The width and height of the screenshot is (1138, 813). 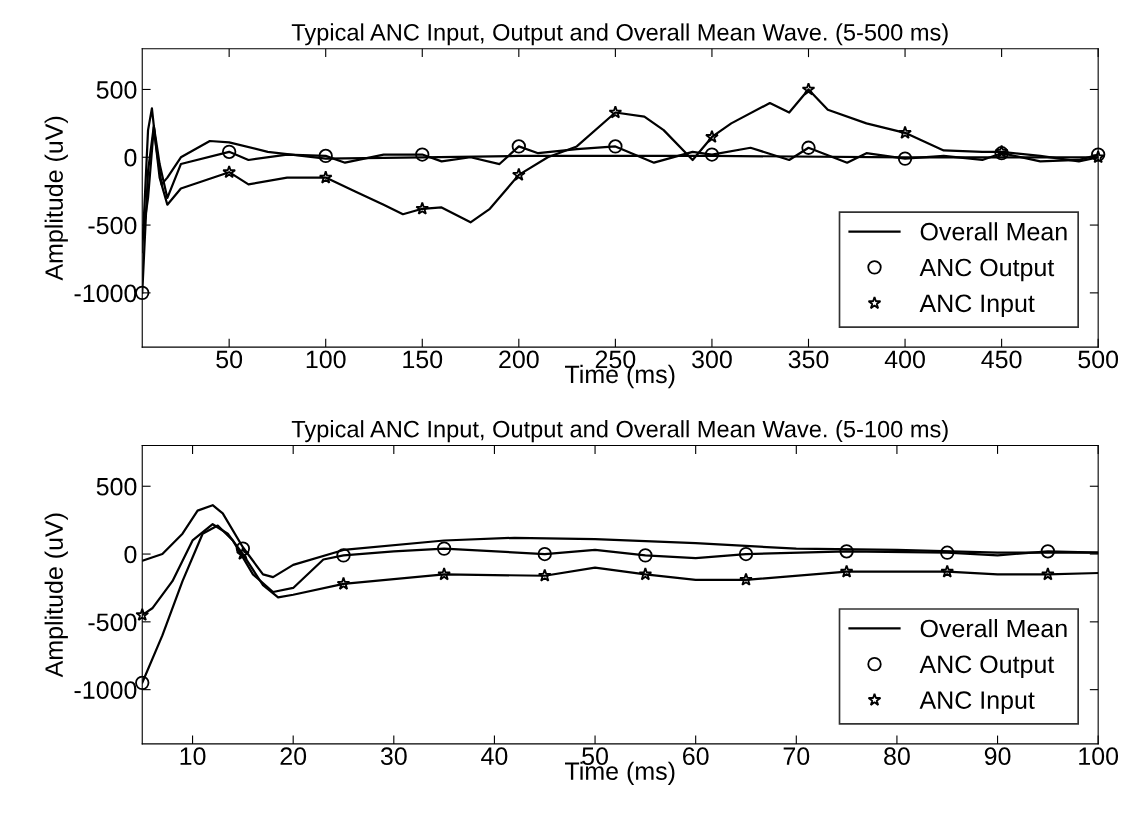 What do you see at coordinates (1098, 359) in the screenshot?
I see `x-tick-label: 500` at bounding box center [1098, 359].